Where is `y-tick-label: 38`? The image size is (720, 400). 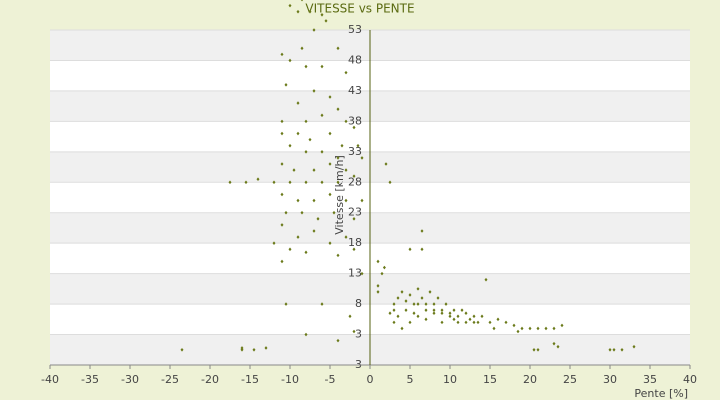 y-tick-label: 38 is located at coordinates (355, 120).